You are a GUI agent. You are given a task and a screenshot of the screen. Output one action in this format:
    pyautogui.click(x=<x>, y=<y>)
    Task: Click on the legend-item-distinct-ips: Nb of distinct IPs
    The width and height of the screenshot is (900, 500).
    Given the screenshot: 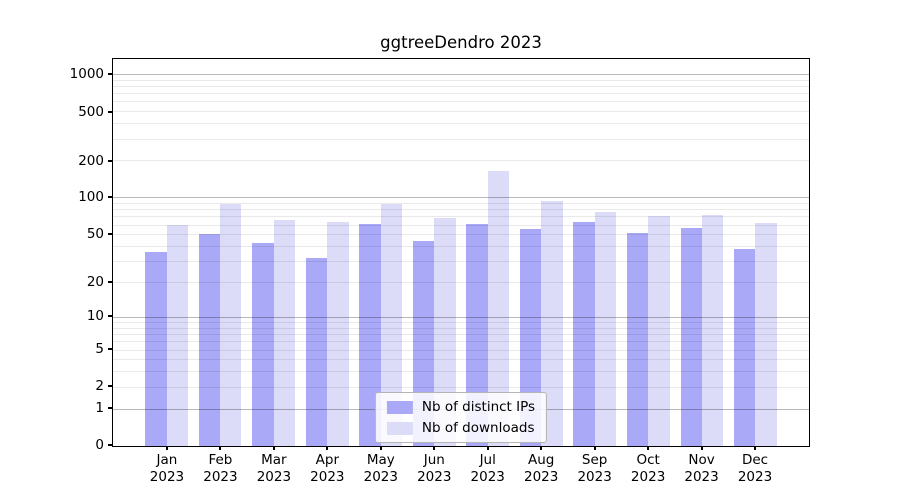 What is the action you would take?
    pyautogui.click(x=461, y=407)
    